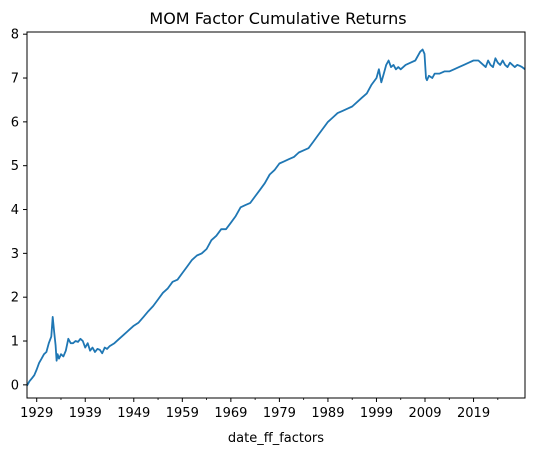 The width and height of the screenshot is (534, 455). What do you see at coordinates (182, 413) in the screenshot?
I see `x-tick-label: 1959` at bounding box center [182, 413].